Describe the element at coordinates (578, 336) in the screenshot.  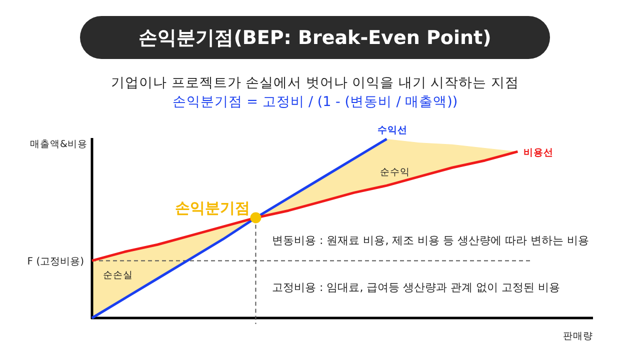
I see `x-axis-title: 판매량` at that location.